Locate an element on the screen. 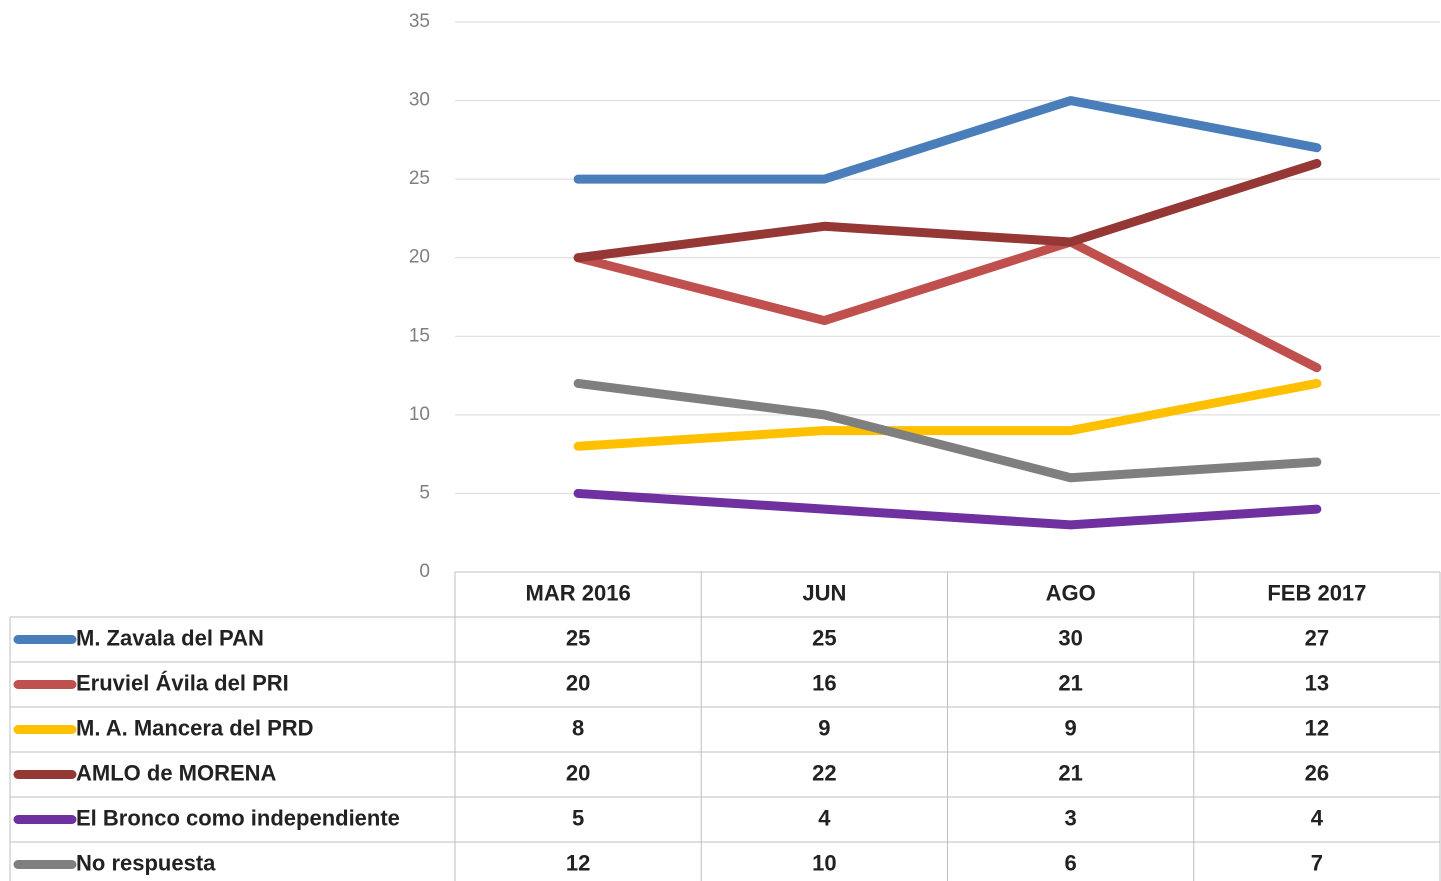  y-tick-label: 25 is located at coordinates (419, 178).